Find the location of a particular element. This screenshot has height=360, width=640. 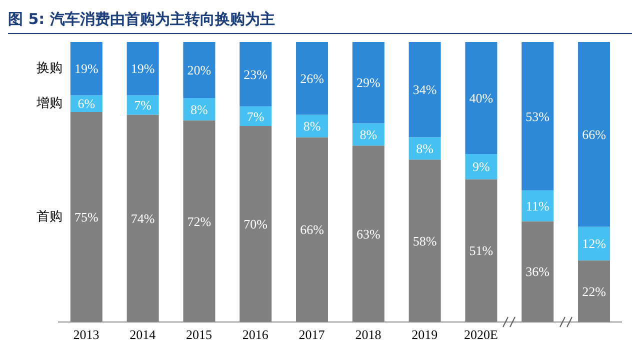

data-label: 23% is located at coordinates (256, 74).